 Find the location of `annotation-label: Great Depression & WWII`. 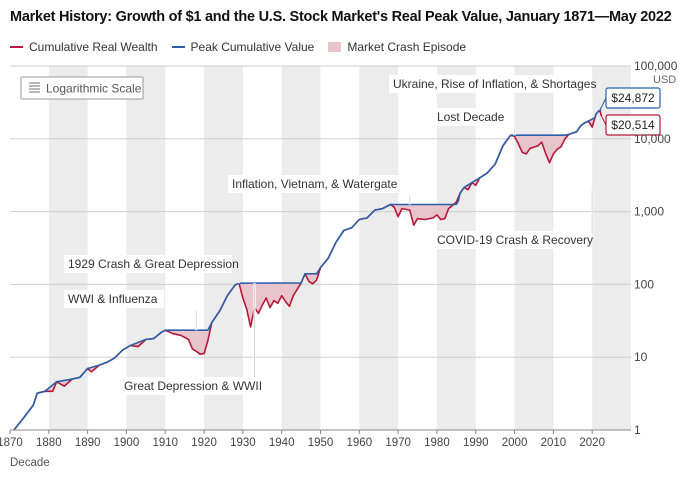

annotation-label: Great Depression & WWII is located at coordinates (193, 386).